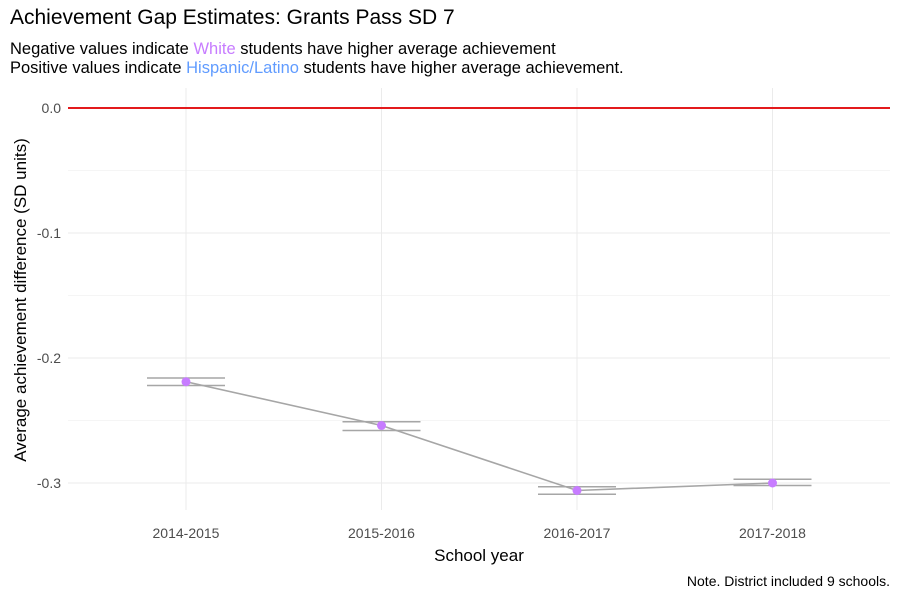 This screenshot has height=600, width=900. What do you see at coordinates (242, 68) in the screenshot?
I see `subtitle-hispanic-group: Hispanic/Latino` at bounding box center [242, 68].